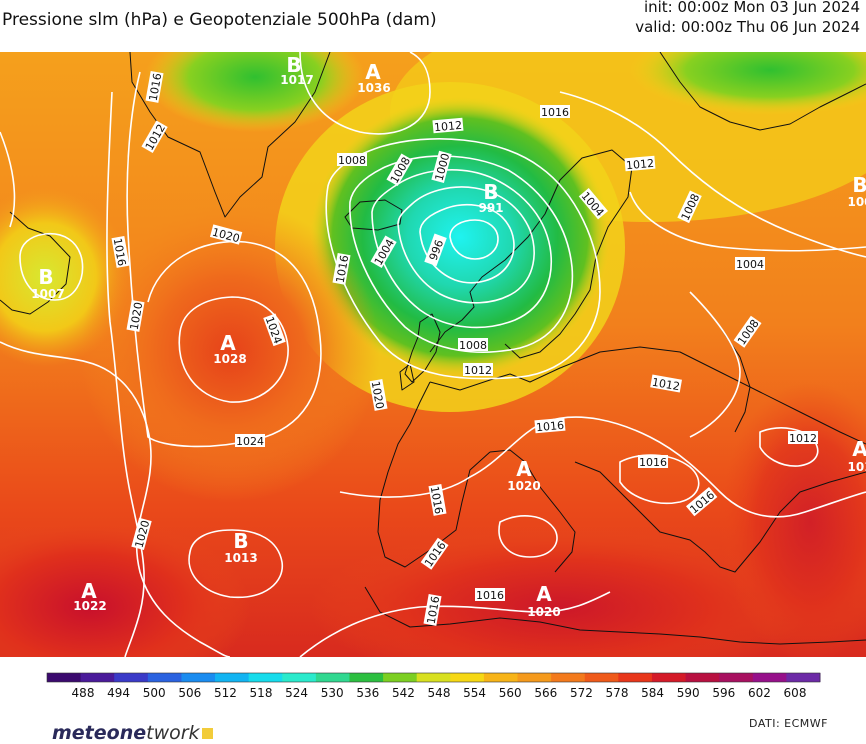 This screenshot has width=866, height=744. I want to click on data-credit: DATI: ECMWF, so click(788, 723).